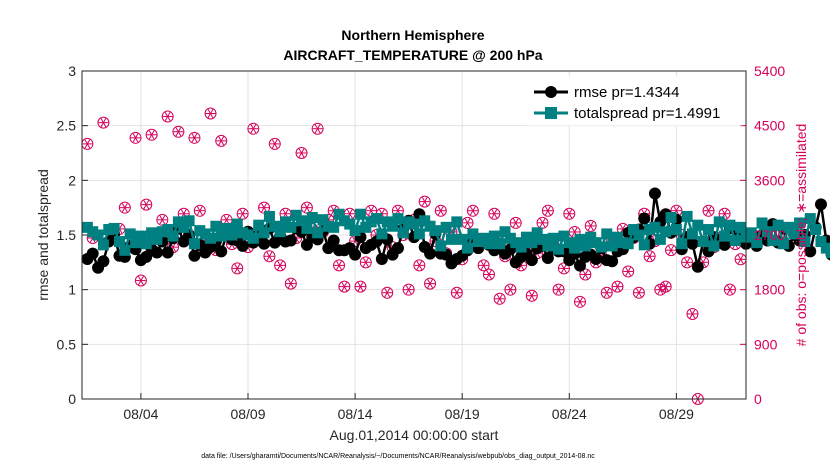 The image size is (830, 470). I want to click on legend-rmse-label: rmse pr=1.4344, so click(626, 92).